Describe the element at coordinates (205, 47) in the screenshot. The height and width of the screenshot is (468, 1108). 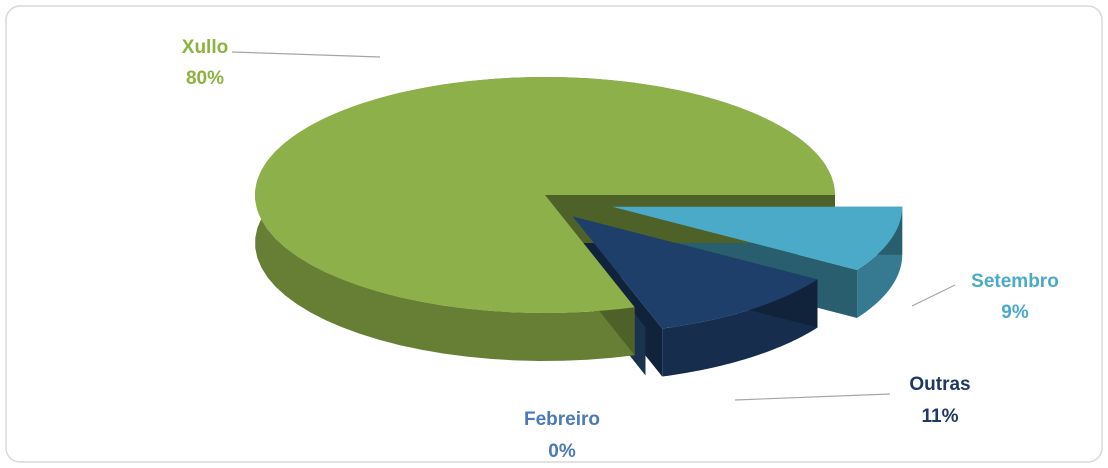
I see `slice-label: Xullo` at that location.